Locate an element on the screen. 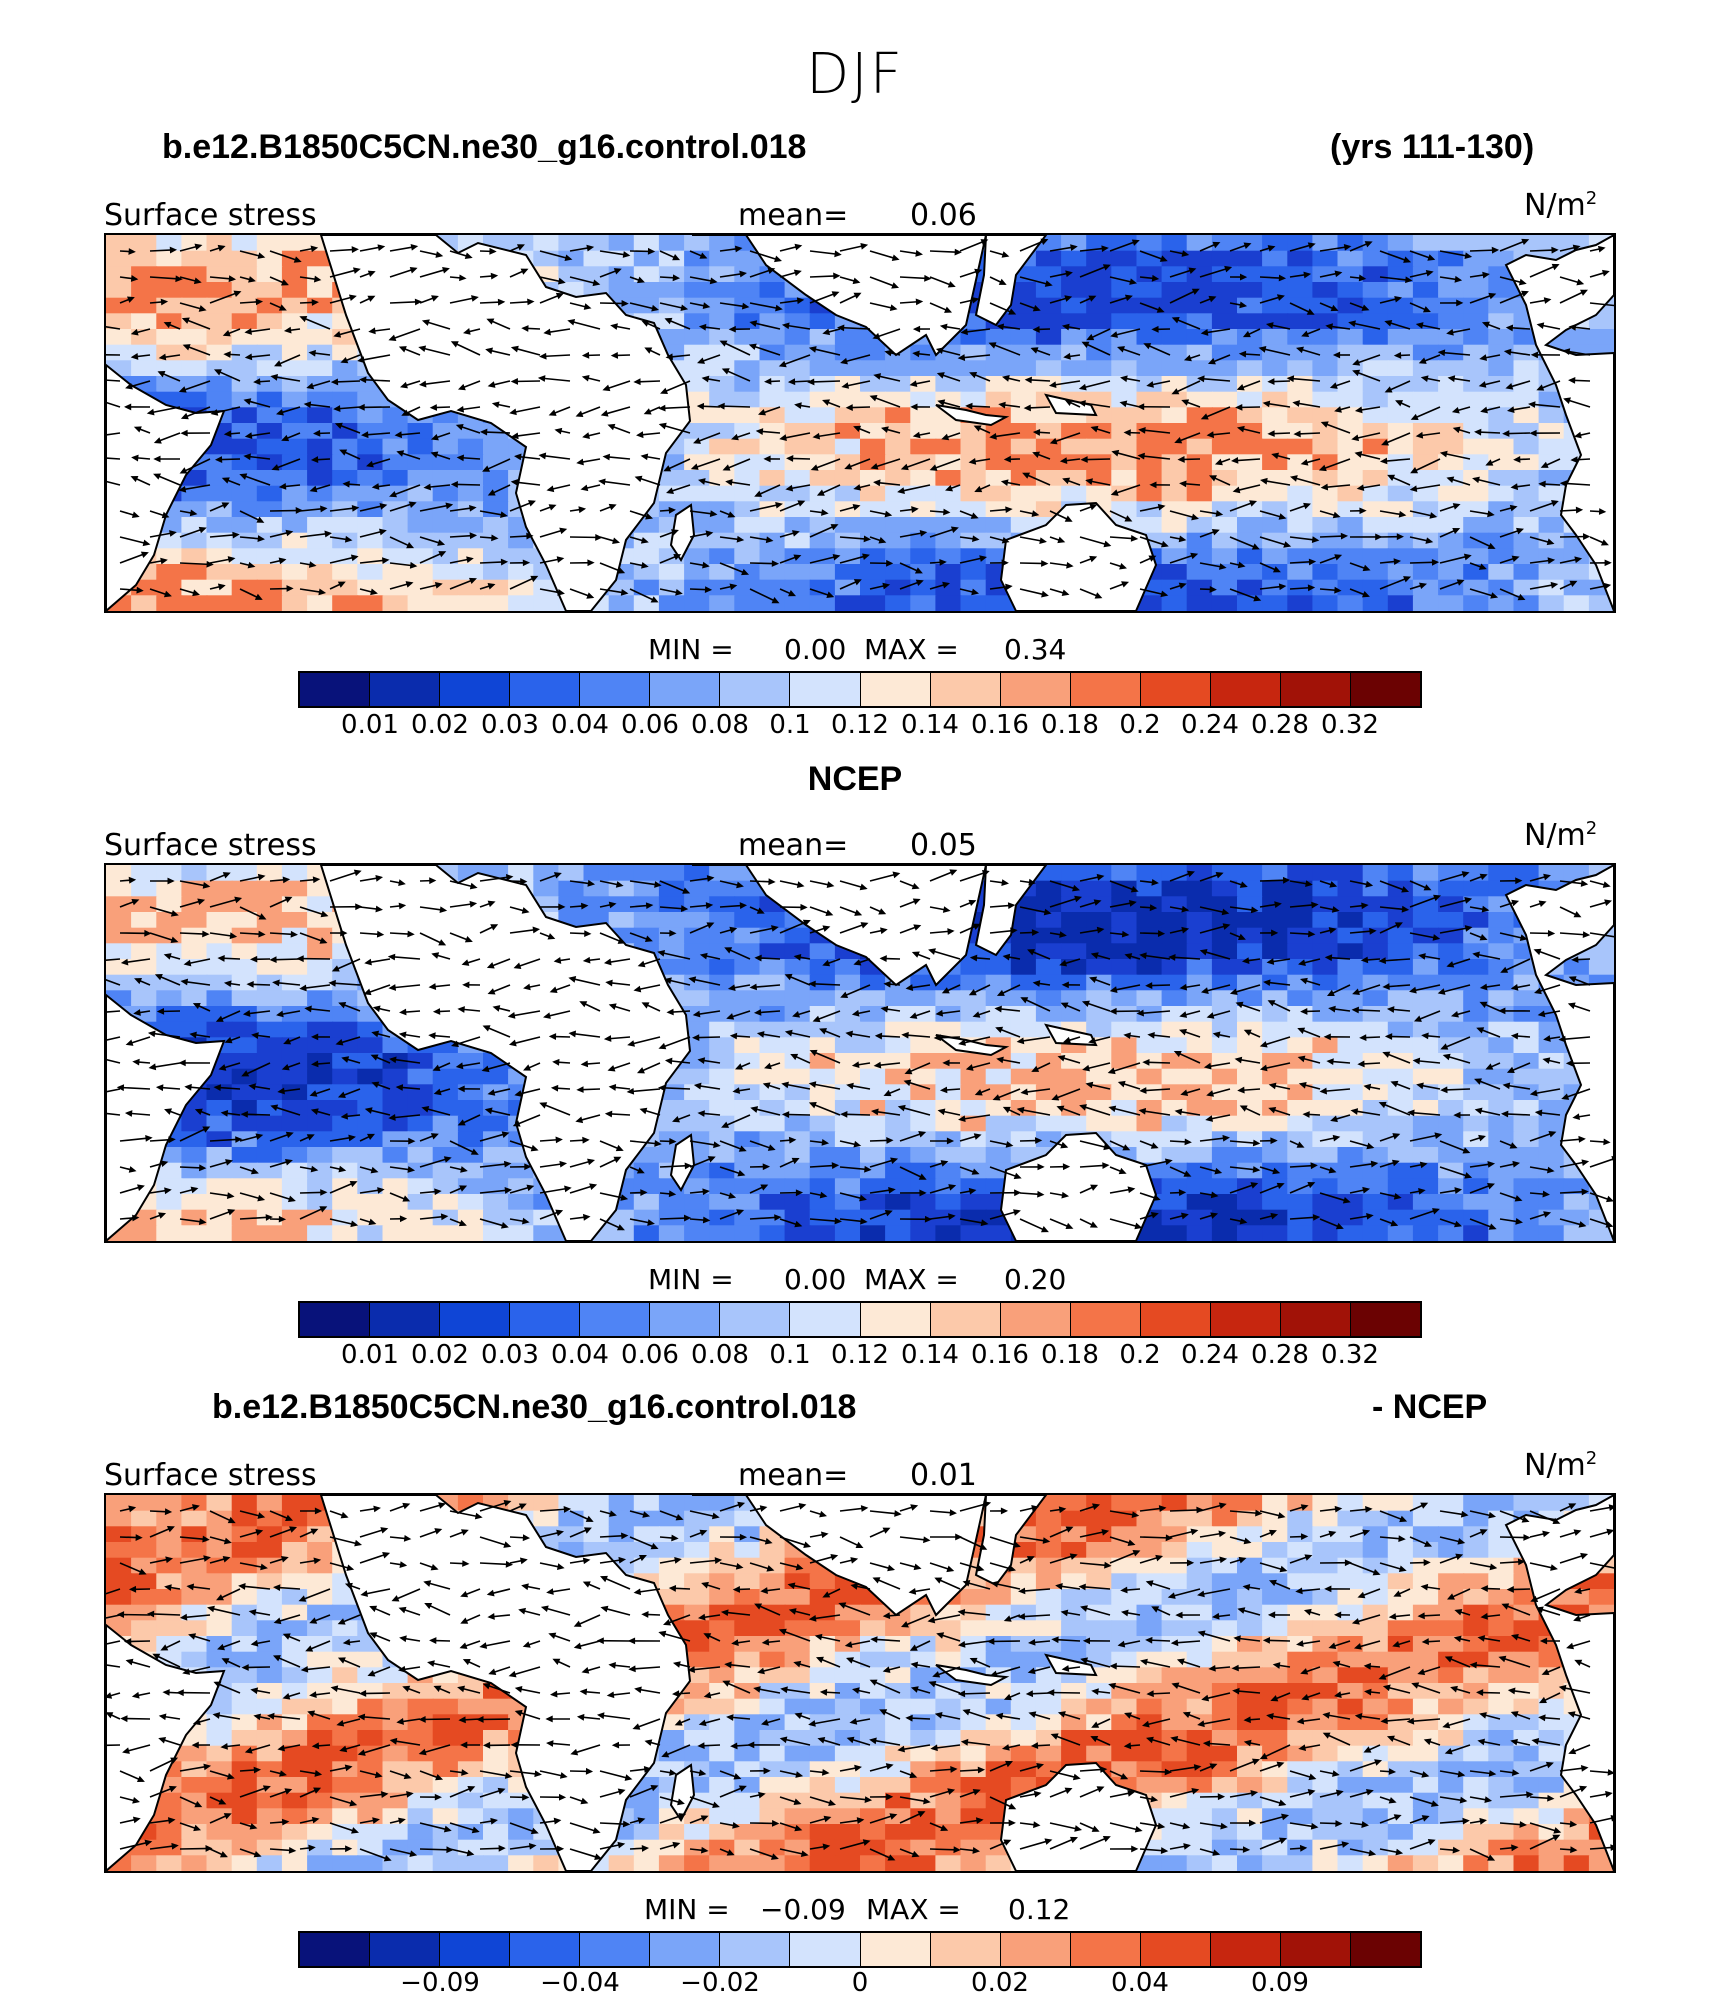  panel3-mean-value: 0.01 is located at coordinates (943, 1475).